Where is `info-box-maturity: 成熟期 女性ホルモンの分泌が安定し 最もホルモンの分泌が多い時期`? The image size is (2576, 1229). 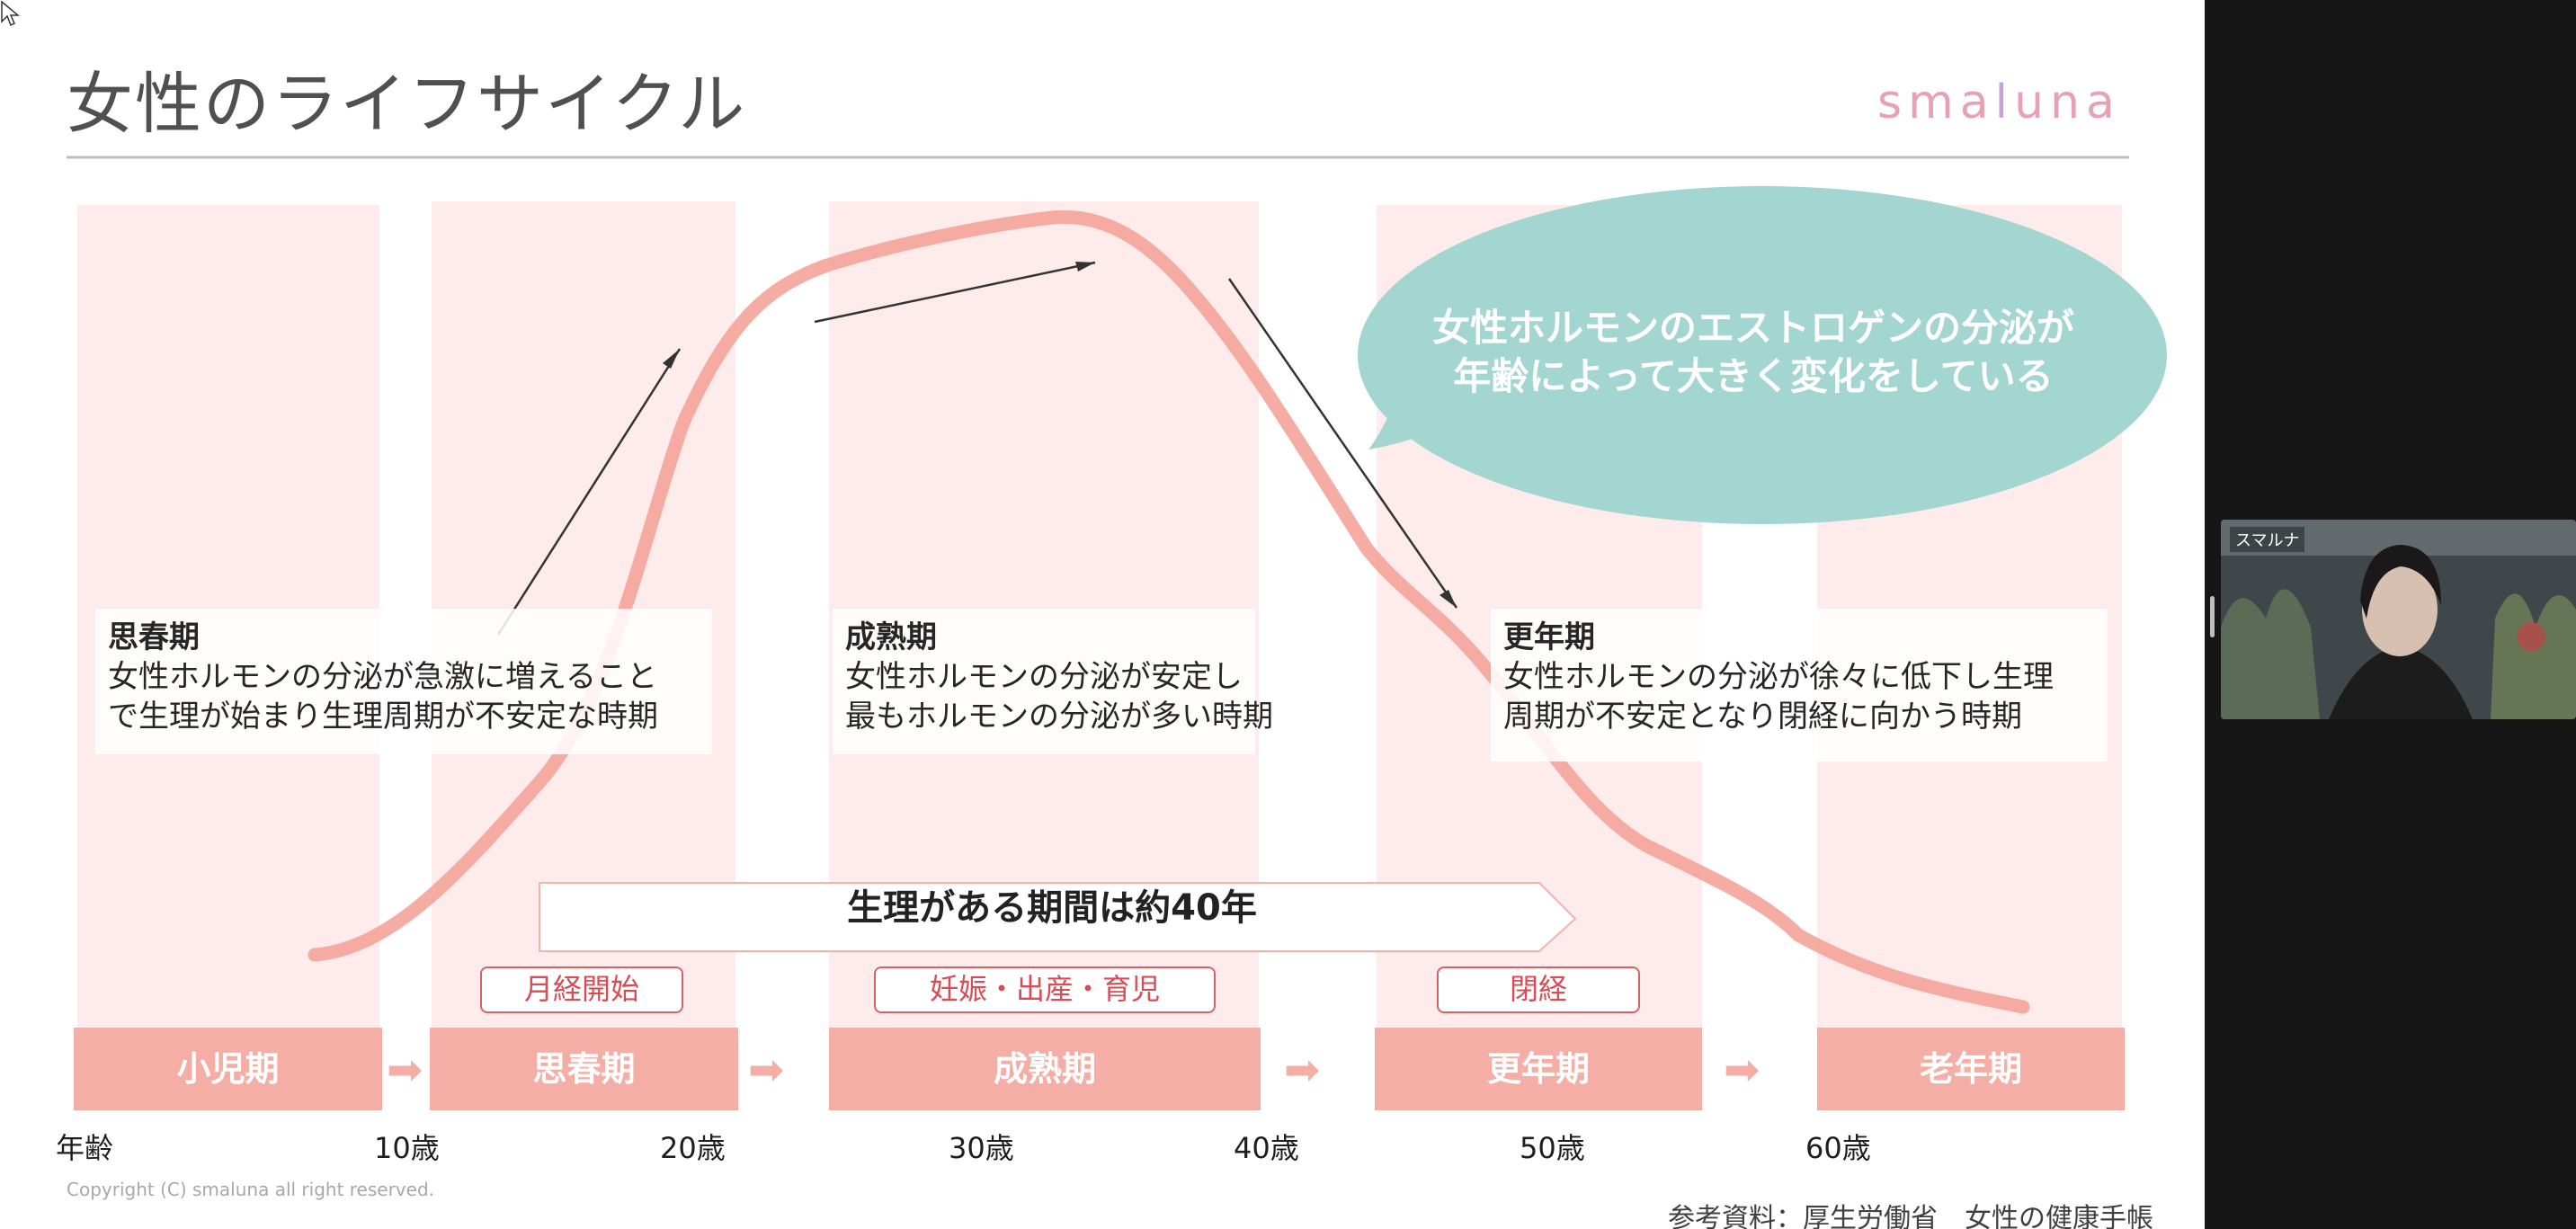
info-box-maturity: 成熟期 女性ホルモンの分泌が安定し 最もホルモンの分泌が多い時期 is located at coordinates (1053, 681).